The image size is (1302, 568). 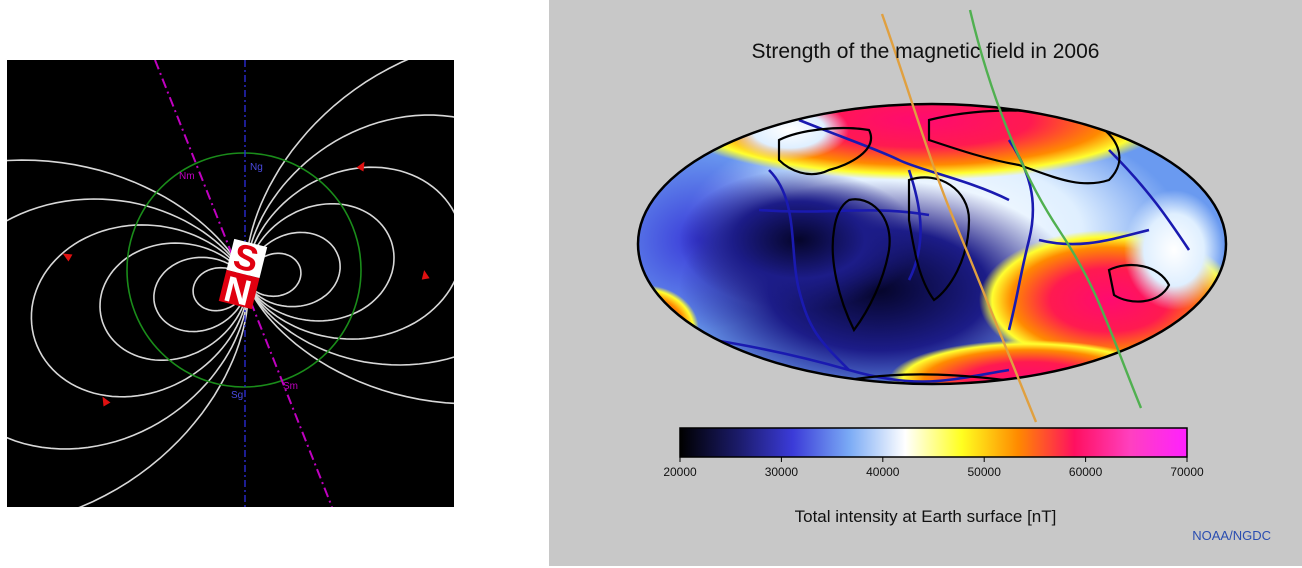 What do you see at coordinates (933, 459) in the screenshot?
I see `colorbar-ticks` at bounding box center [933, 459].